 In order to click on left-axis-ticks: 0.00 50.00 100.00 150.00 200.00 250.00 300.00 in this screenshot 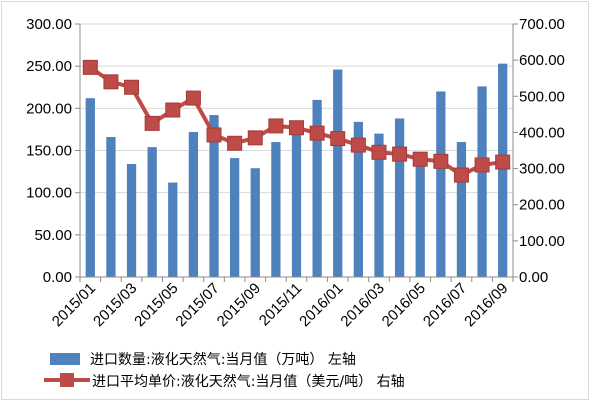, I will do `click(53, 151)`.